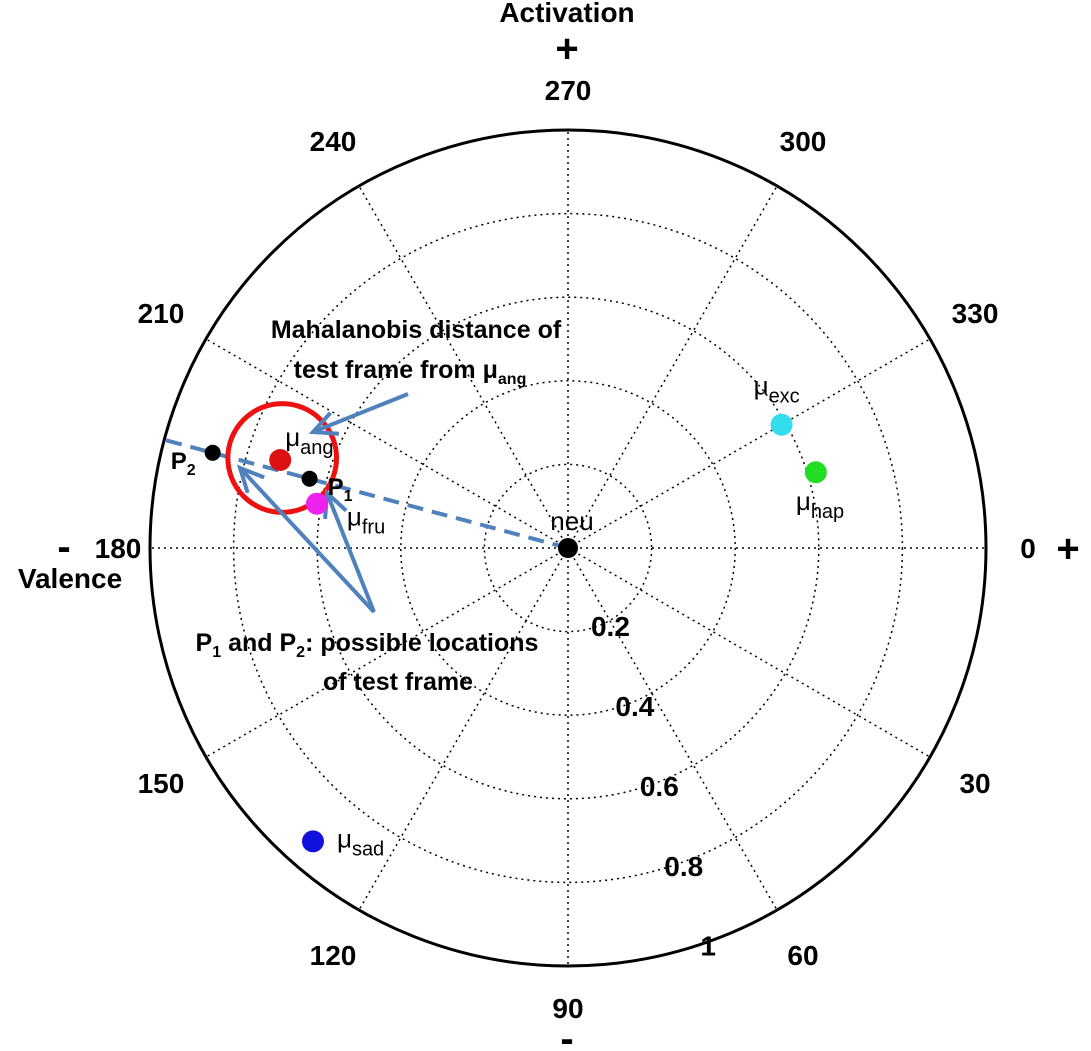 Image resolution: width=1091 pixels, height=1051 pixels. Describe the element at coordinates (566, 49) in the screenshot. I see `activation-plus-sign: +` at that location.